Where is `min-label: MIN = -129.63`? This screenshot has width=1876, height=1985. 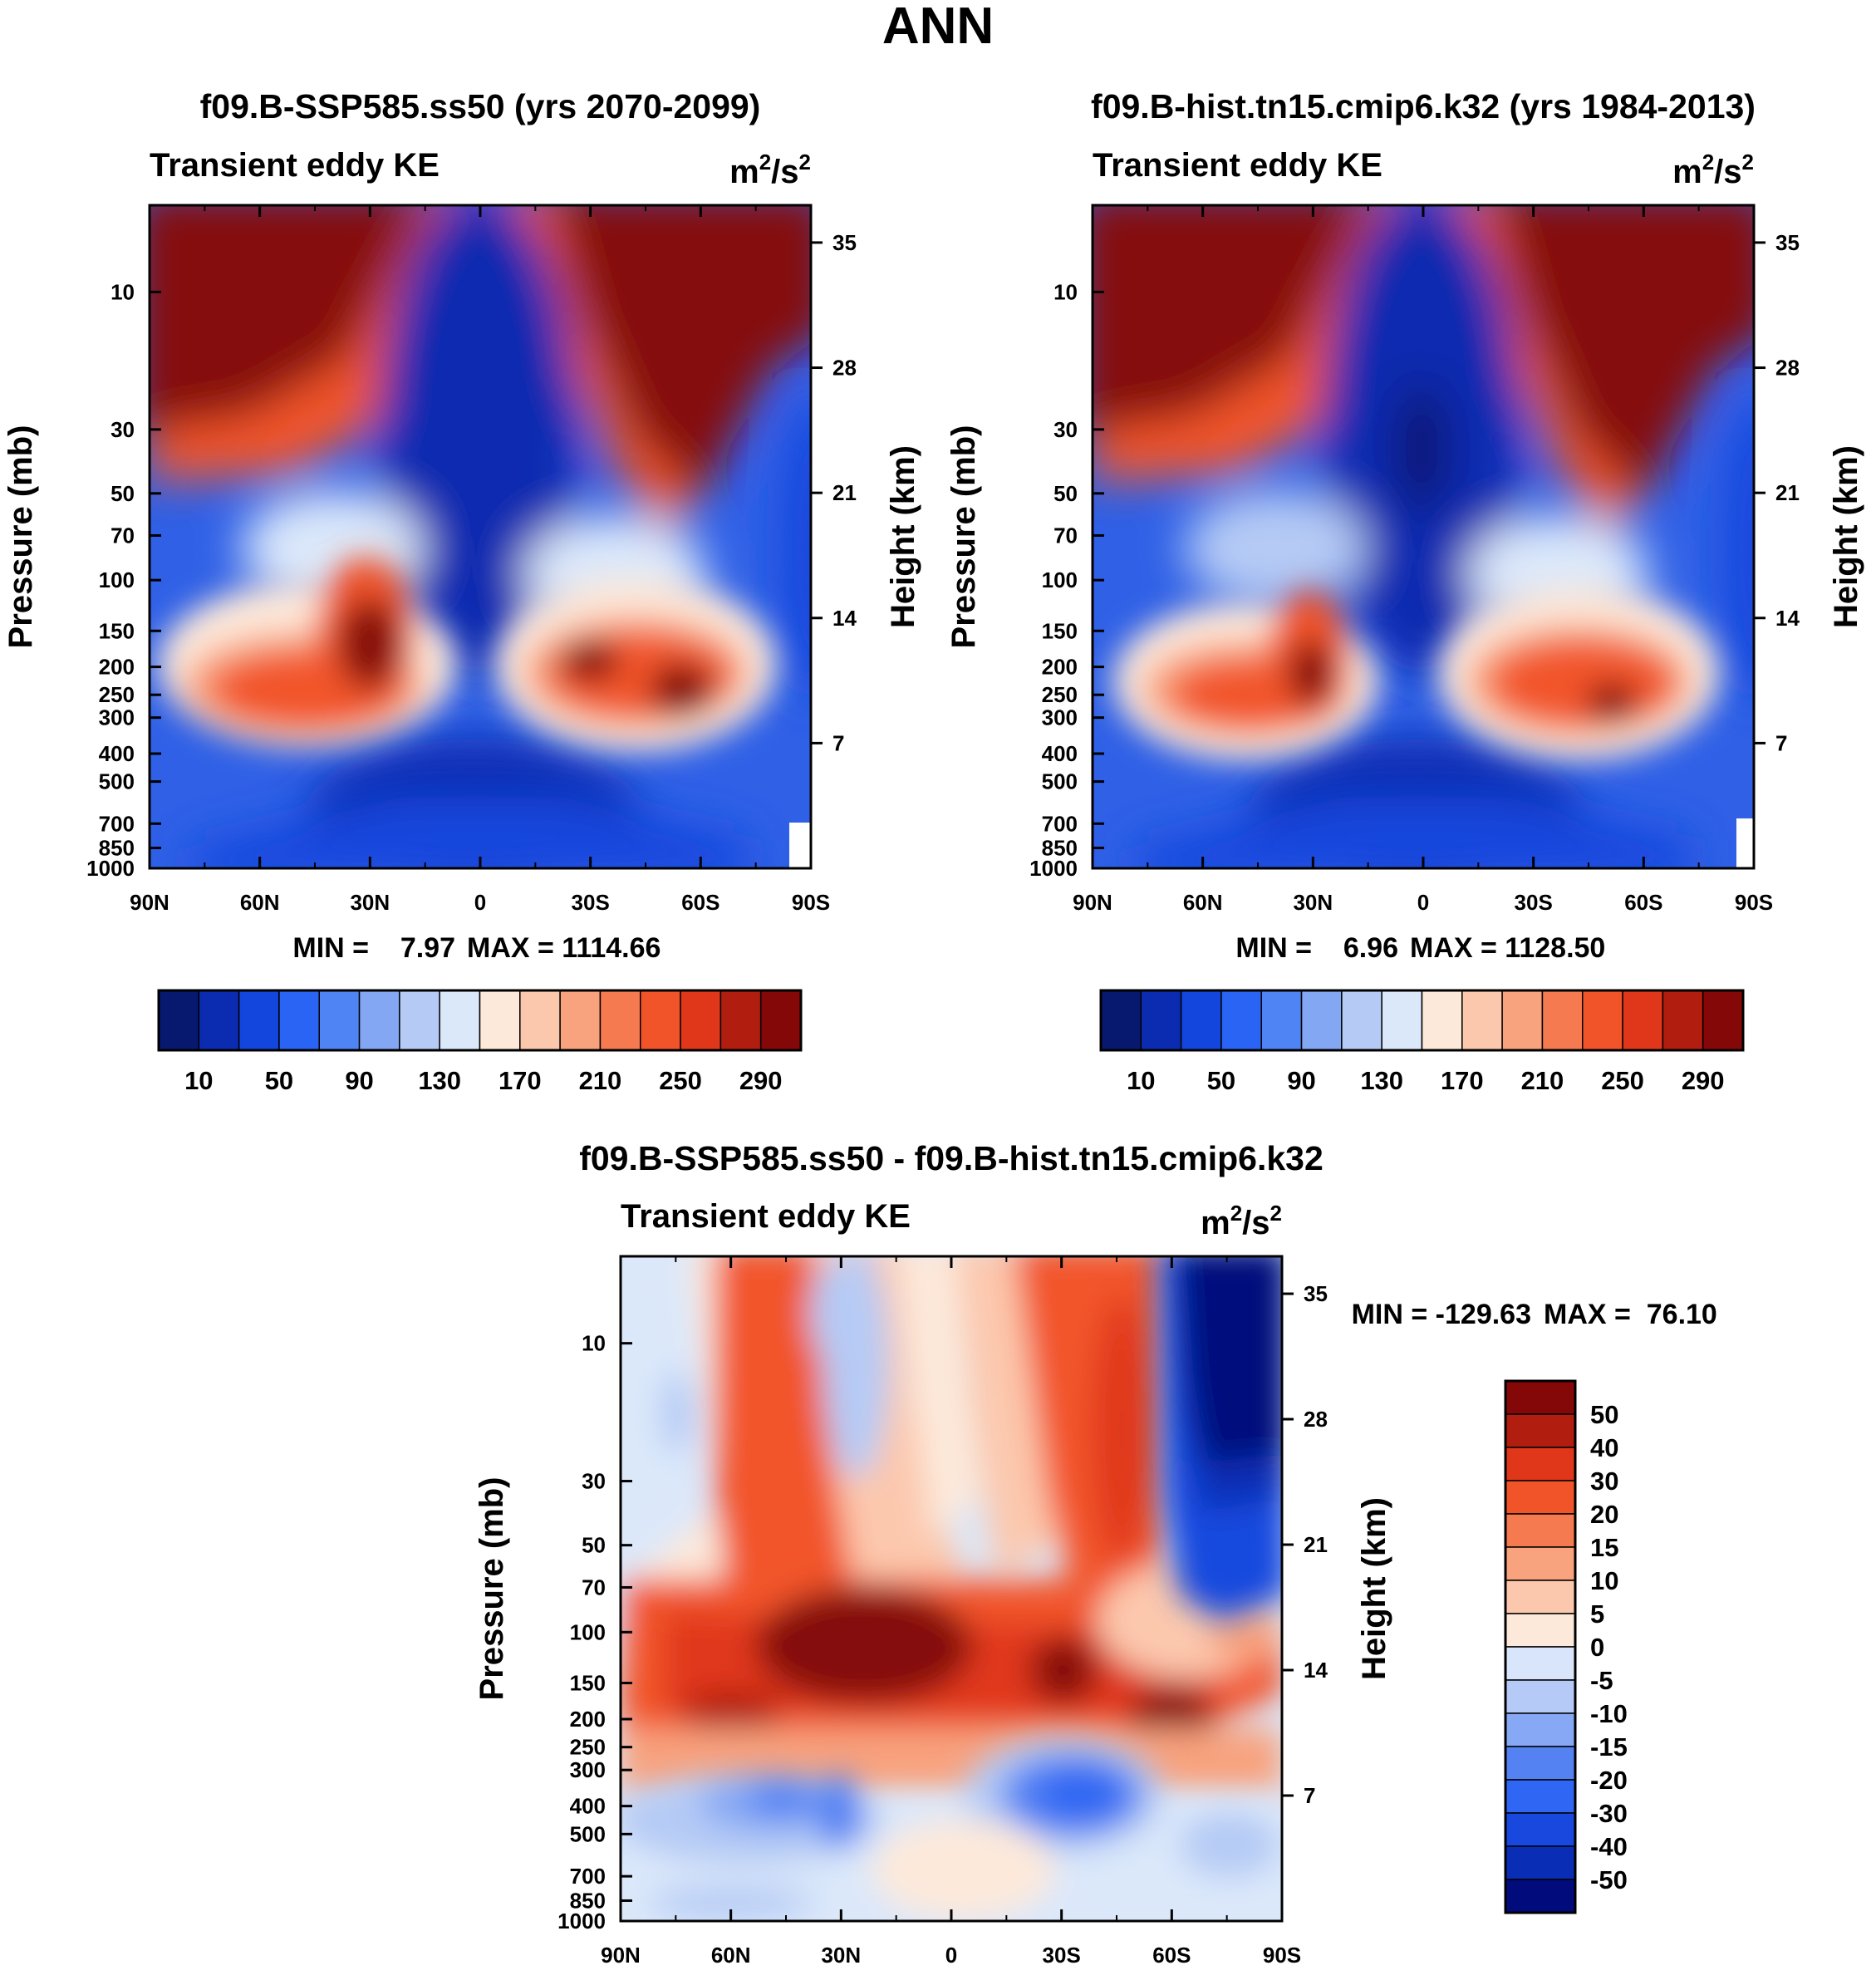 min-label: MIN = -129.63 is located at coordinates (1441, 1314).